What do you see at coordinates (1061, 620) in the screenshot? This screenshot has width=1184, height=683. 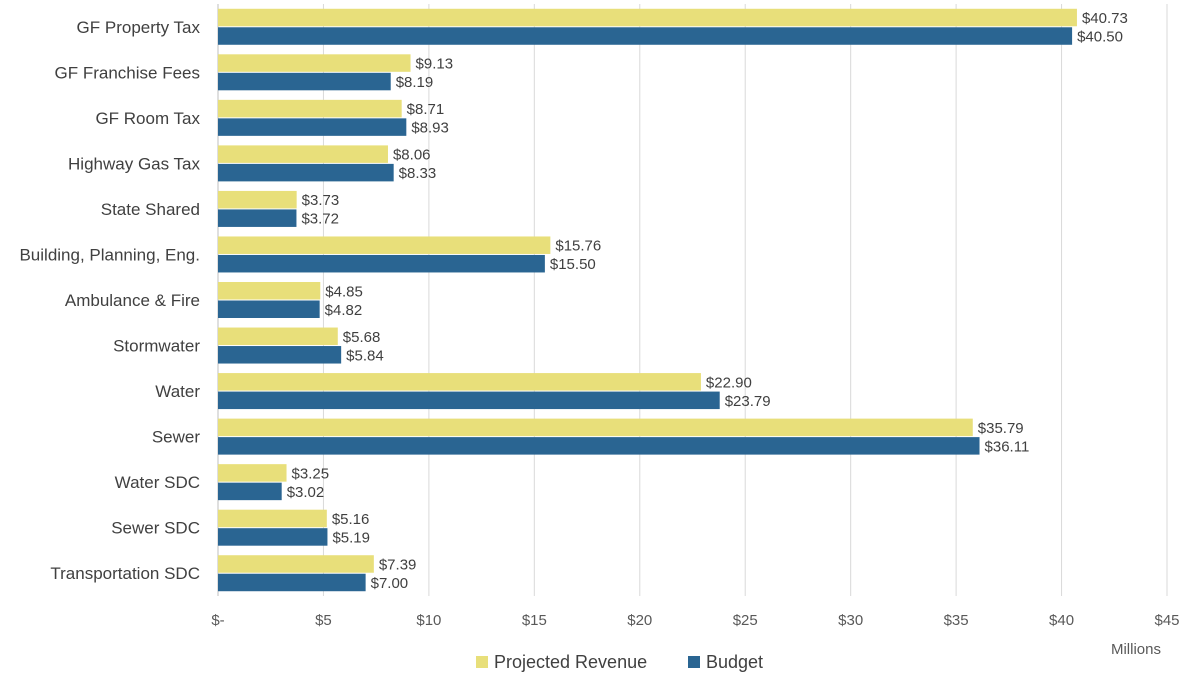 I see `x-tick-label: $40` at bounding box center [1061, 620].